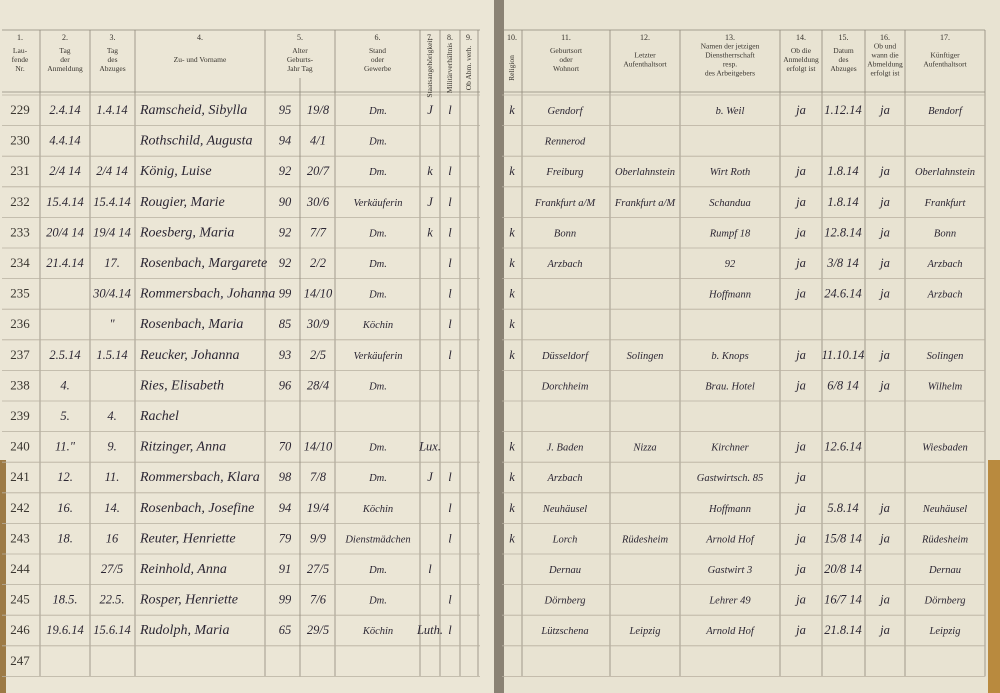 The width and height of the screenshot is (1000, 693). What do you see at coordinates (285, 202) in the screenshot?
I see `entry: 90` at bounding box center [285, 202].